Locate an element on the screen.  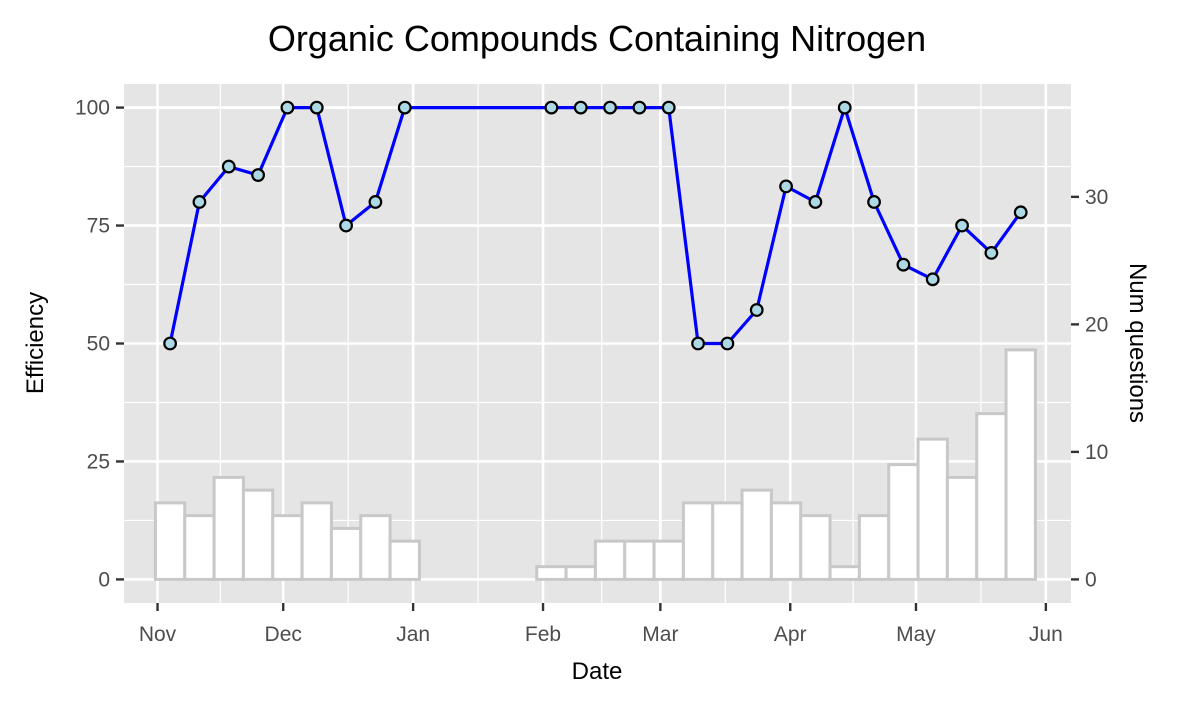
x-axis-title: Date is located at coordinates (597, 671).